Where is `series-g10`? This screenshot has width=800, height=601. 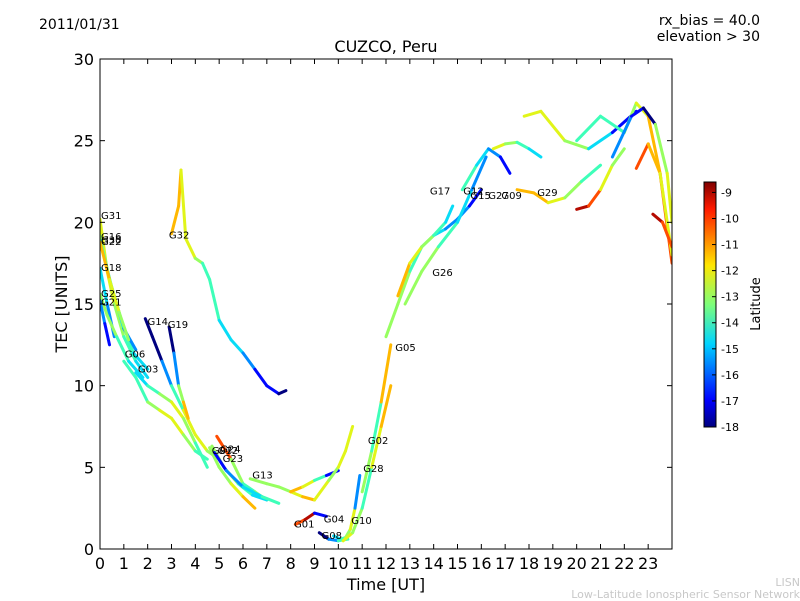 series-g10 is located at coordinates (347, 507).